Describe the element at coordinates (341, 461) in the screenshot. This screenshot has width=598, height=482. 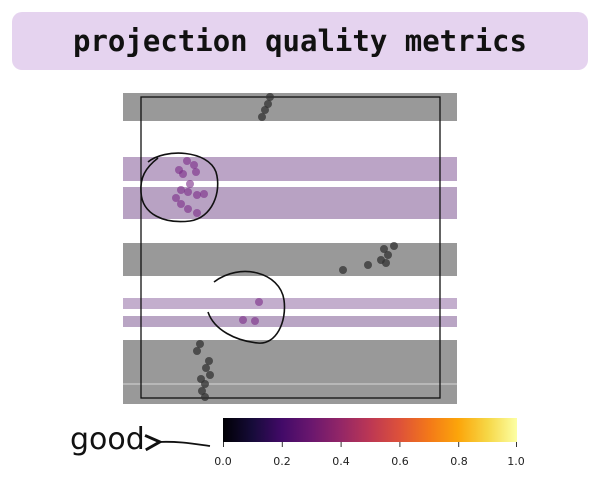
I see `colorbar-tick-label: 0.4` at that location.